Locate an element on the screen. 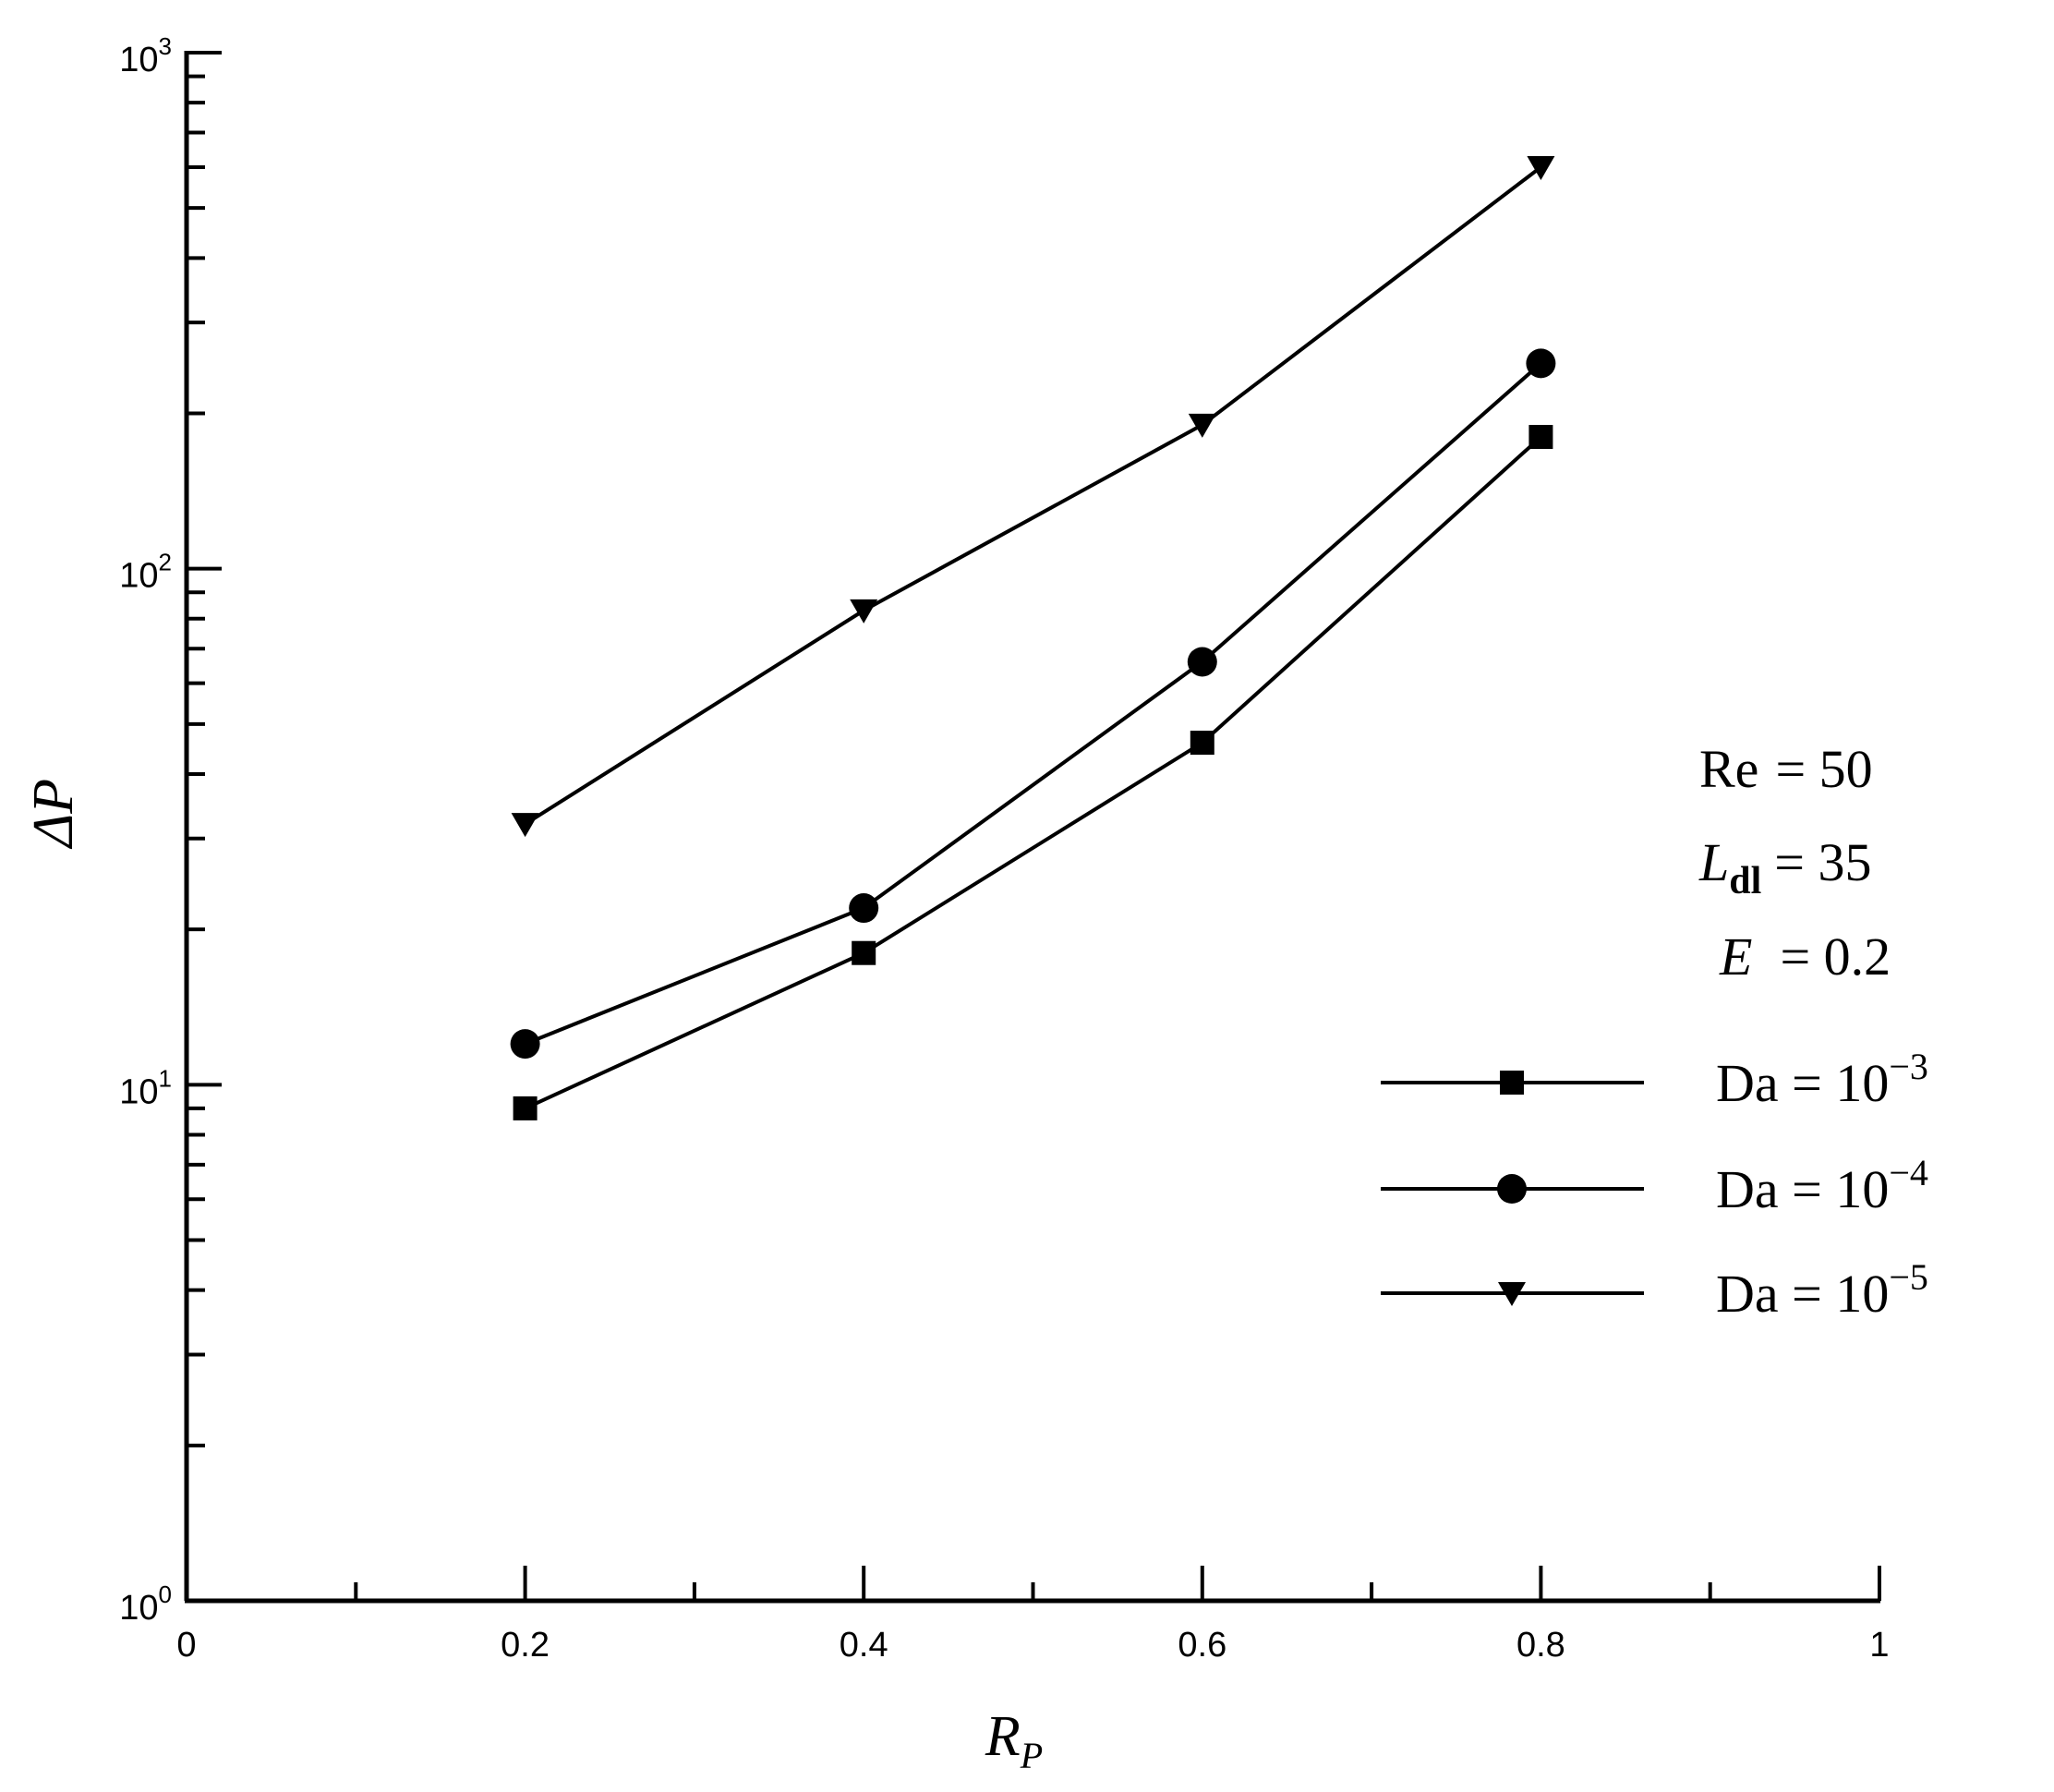 Image resolution: width=2054 pixels, height=1792 pixels. legend-item: Da = 10−4 is located at coordinates (1655, 1186).